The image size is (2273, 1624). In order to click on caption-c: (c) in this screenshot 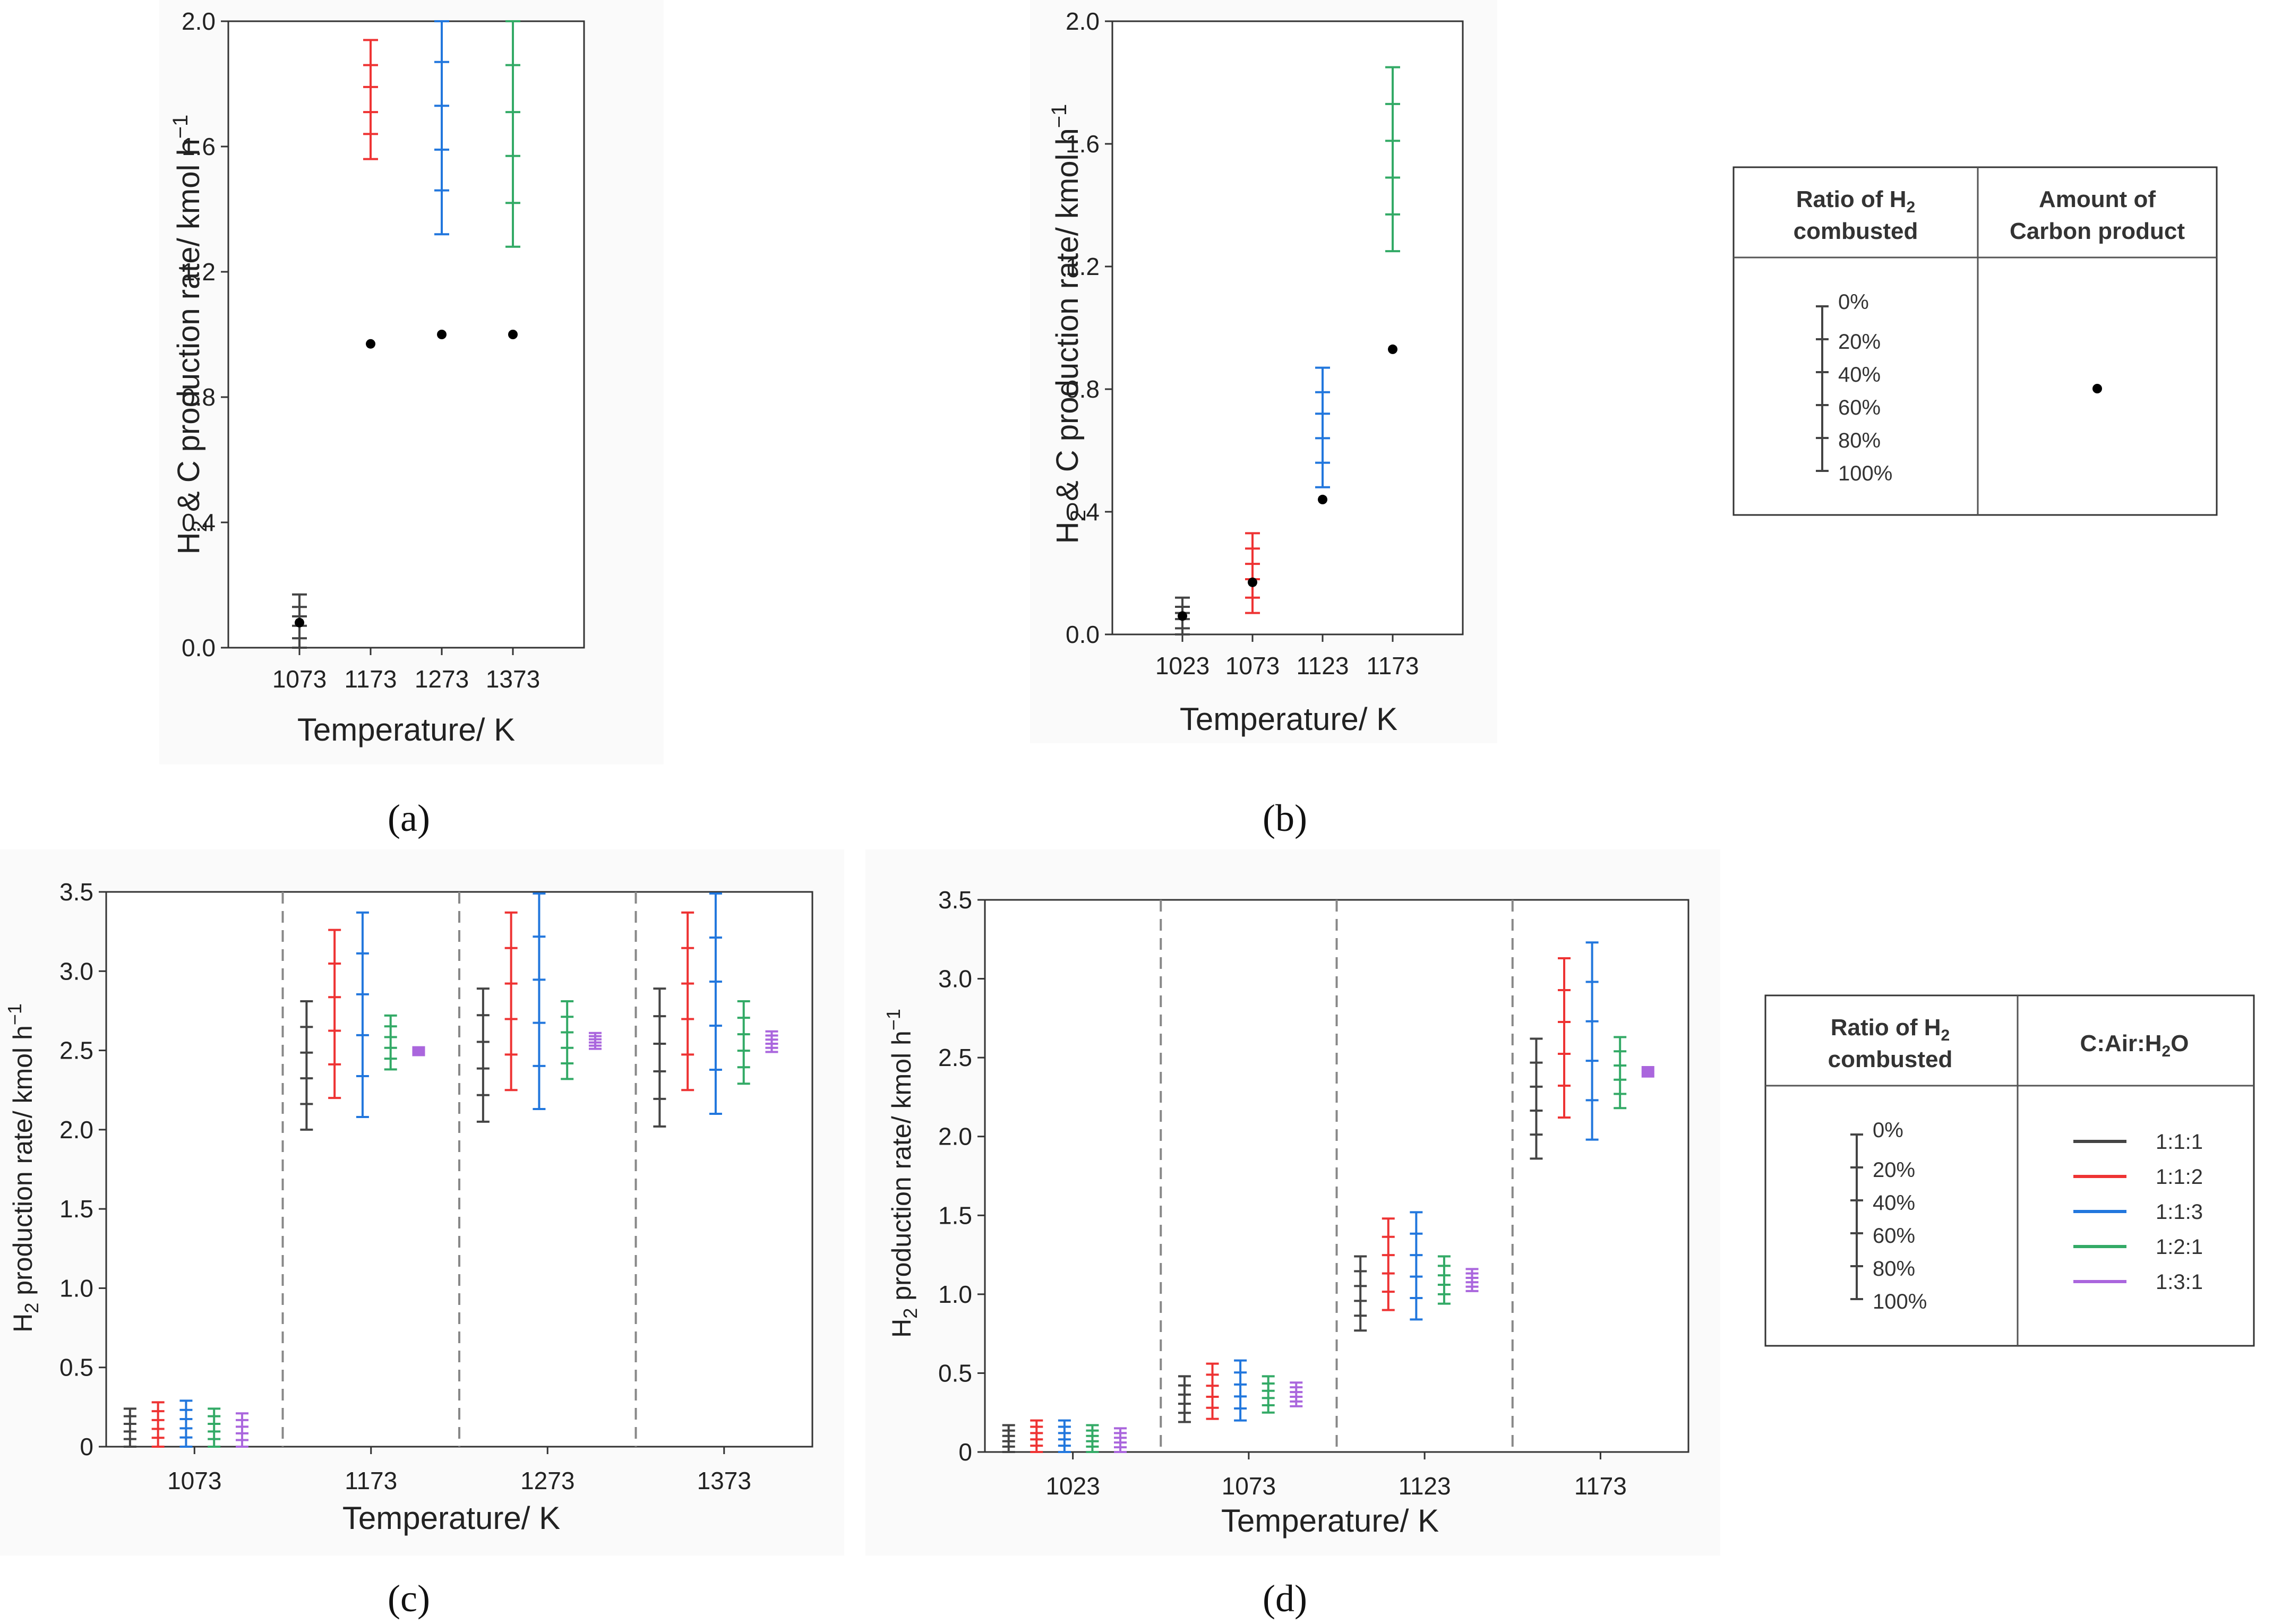, I will do `click(409, 1598)`.